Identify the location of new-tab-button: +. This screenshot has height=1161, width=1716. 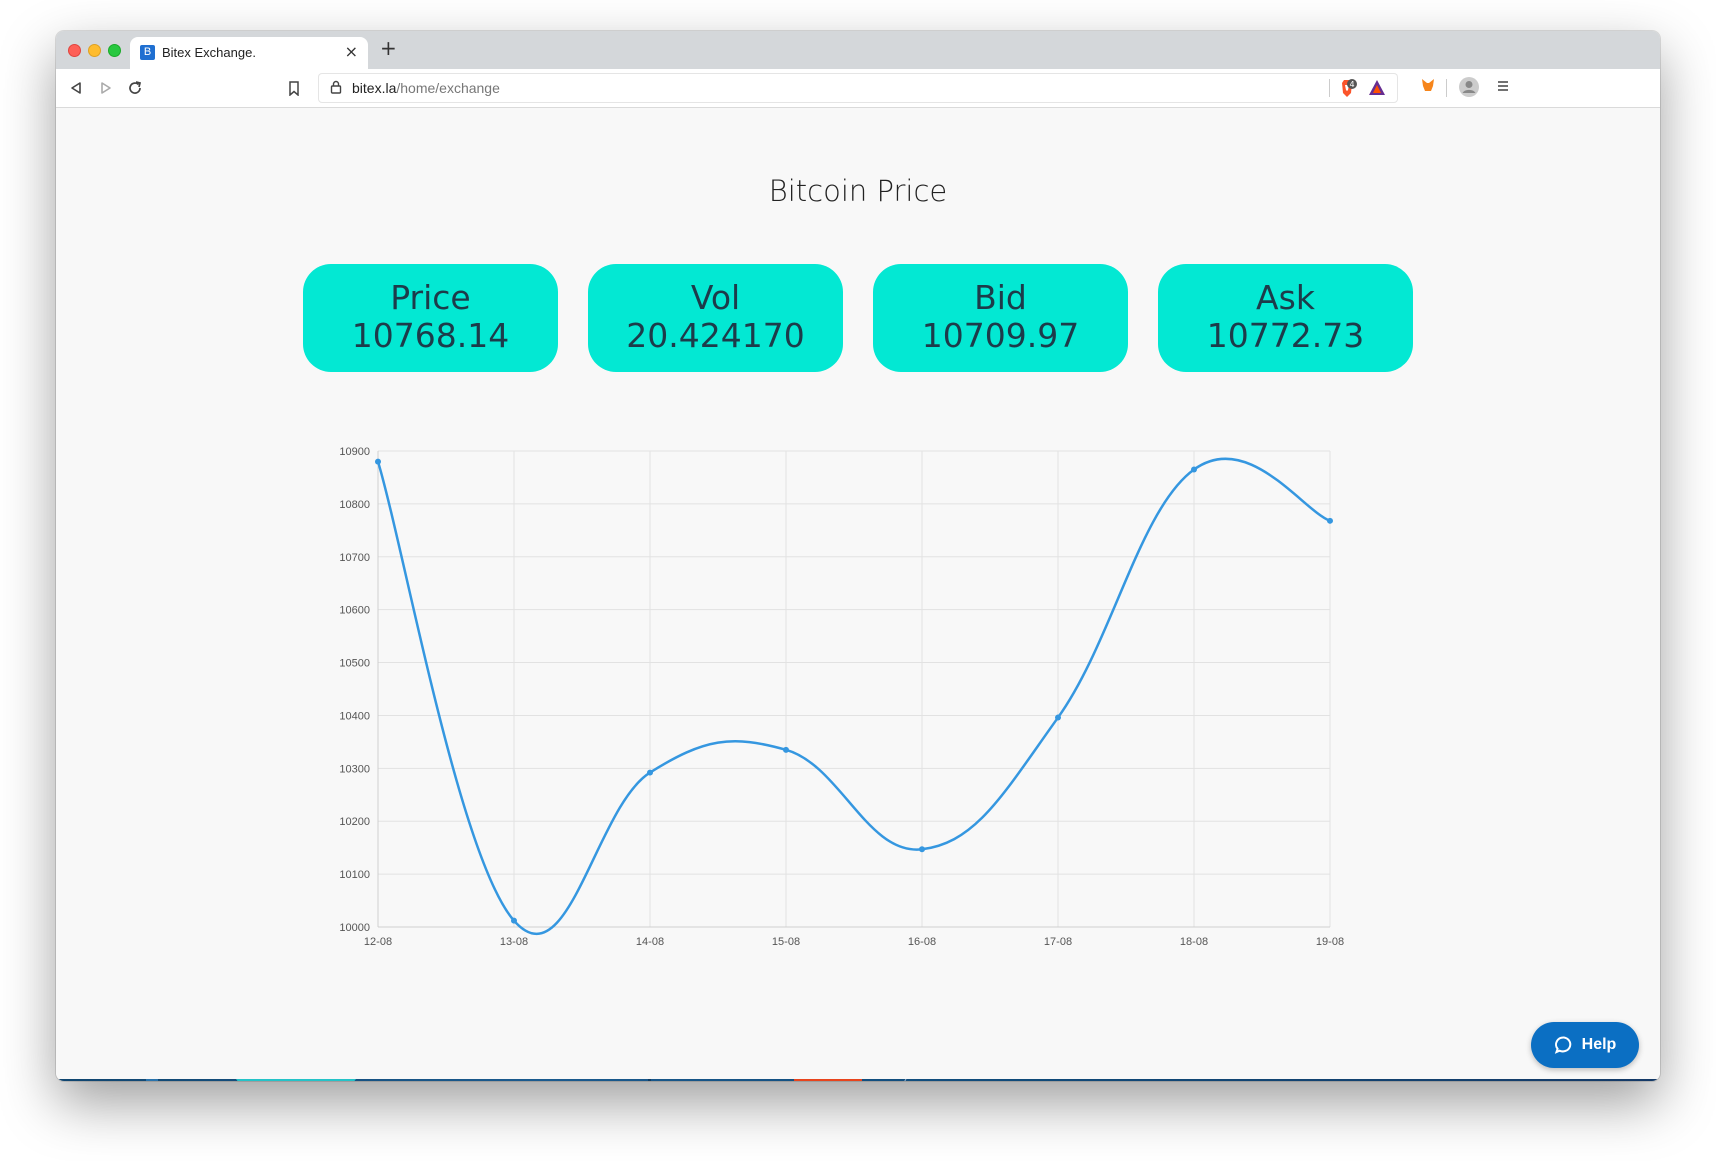
(388, 48).